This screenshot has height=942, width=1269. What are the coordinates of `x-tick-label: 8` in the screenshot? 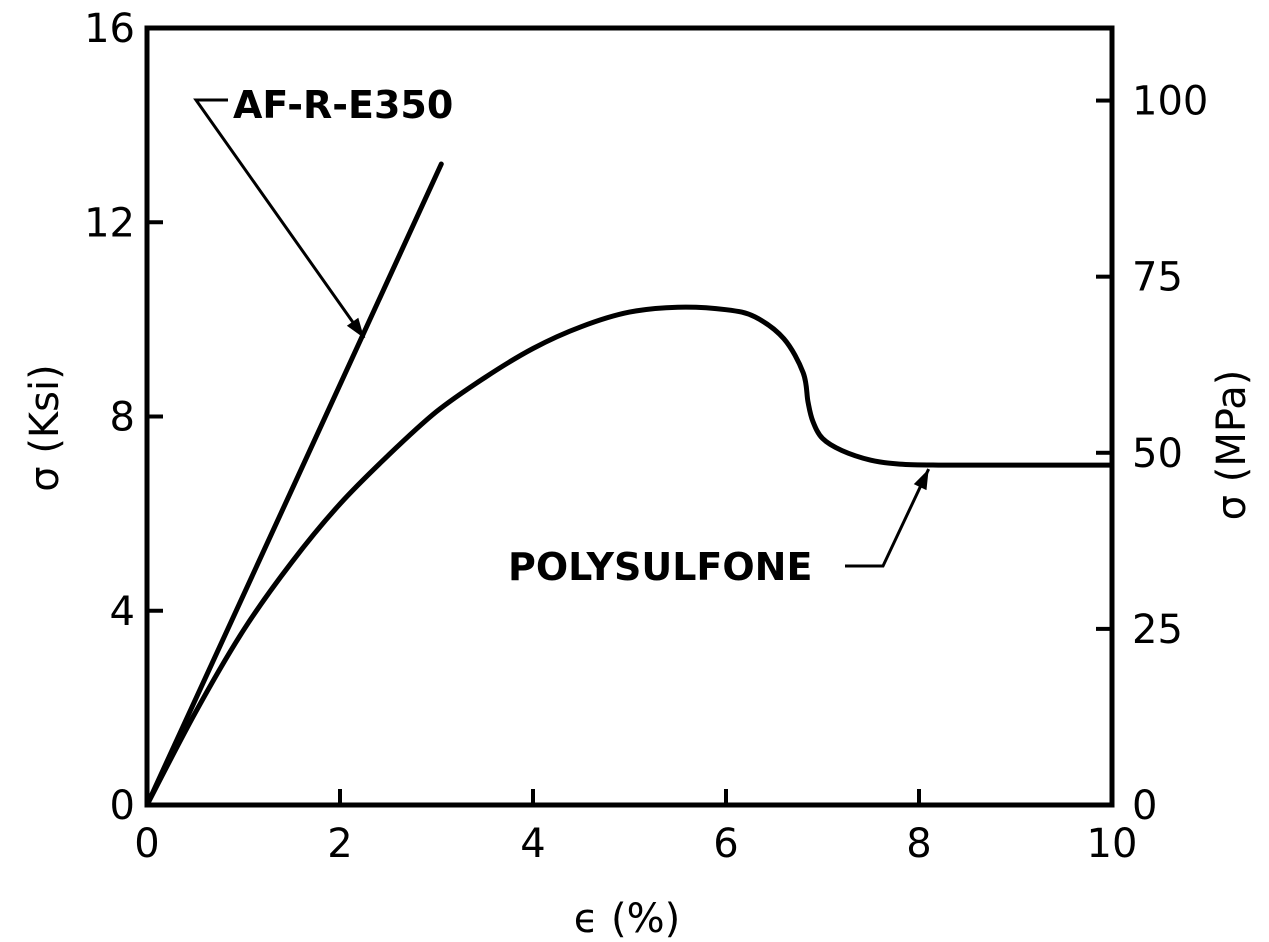 It's located at (918, 844).